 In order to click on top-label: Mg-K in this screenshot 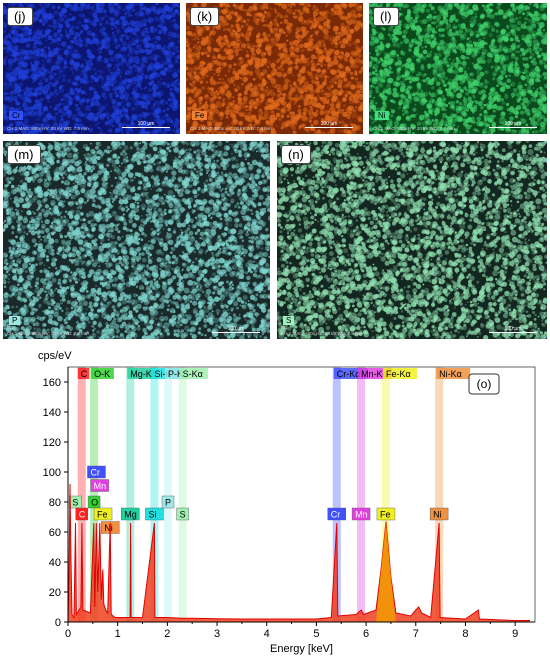, I will do `click(141, 374)`.